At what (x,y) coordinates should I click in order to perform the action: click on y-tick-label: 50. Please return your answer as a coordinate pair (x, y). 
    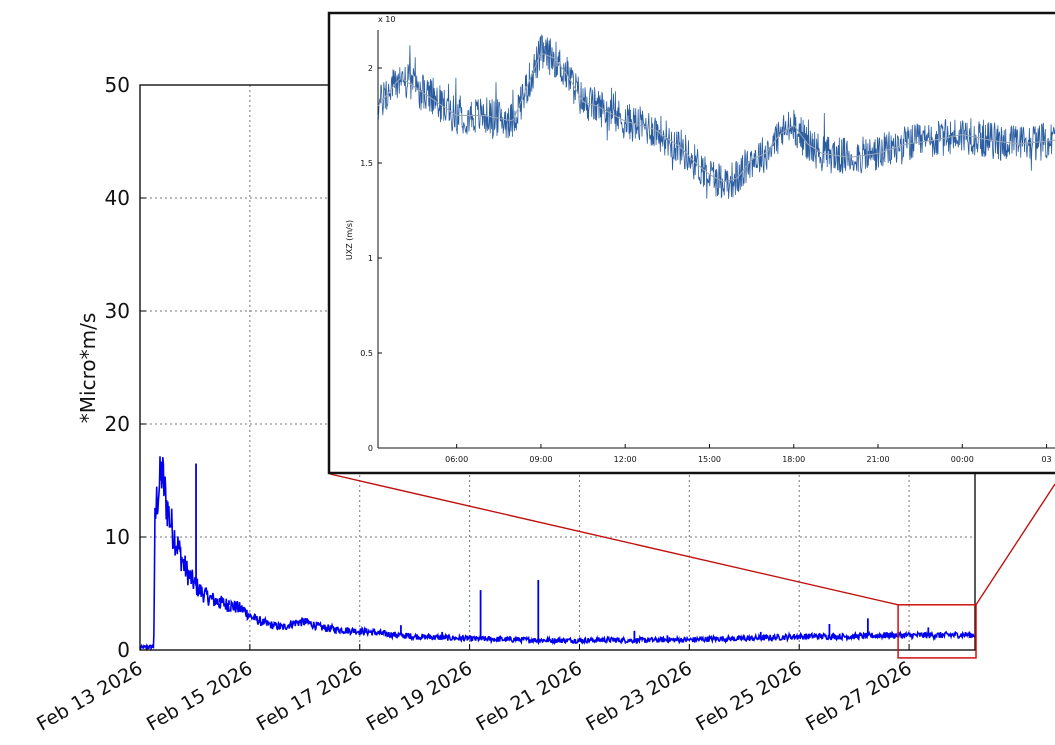
    Looking at the image, I should click on (117, 85).